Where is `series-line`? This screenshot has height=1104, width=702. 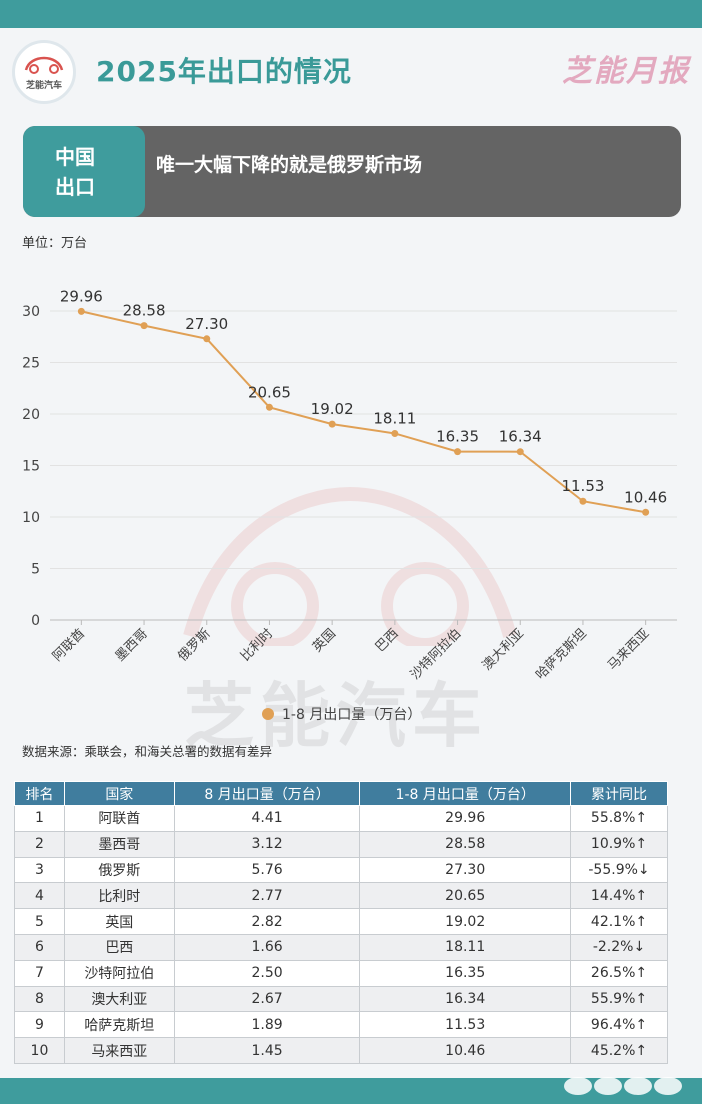 series-line is located at coordinates (363, 412).